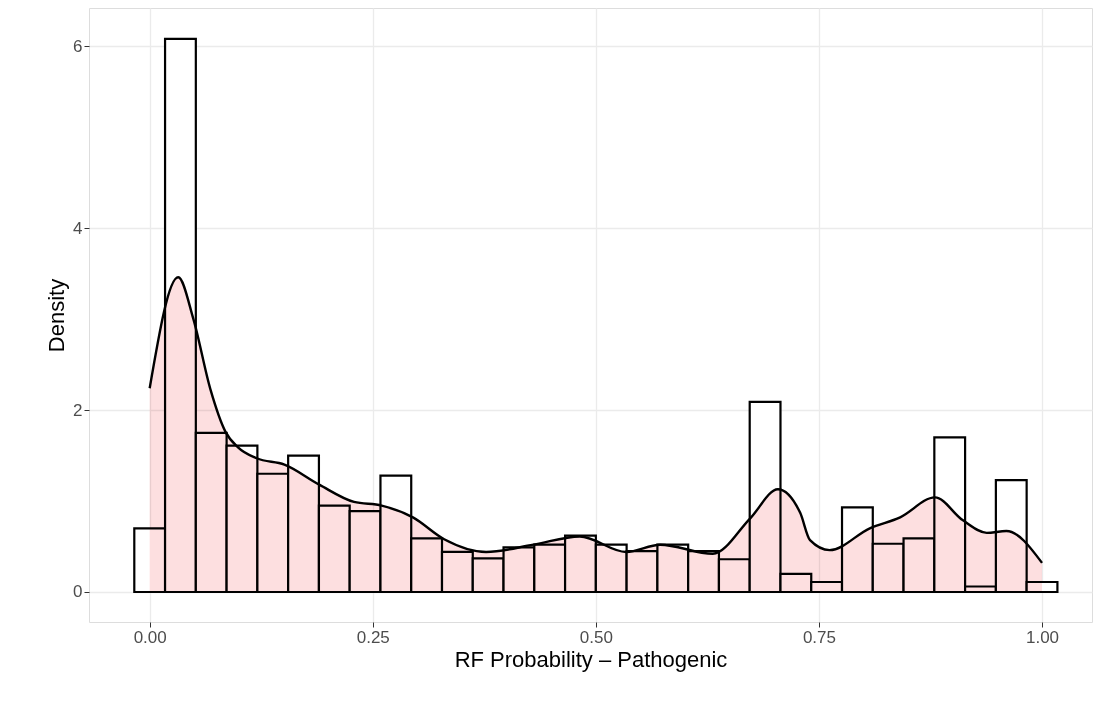 The image size is (1102, 707). Describe the element at coordinates (373, 637) in the screenshot. I see `x-tick-label: 0.25` at that location.